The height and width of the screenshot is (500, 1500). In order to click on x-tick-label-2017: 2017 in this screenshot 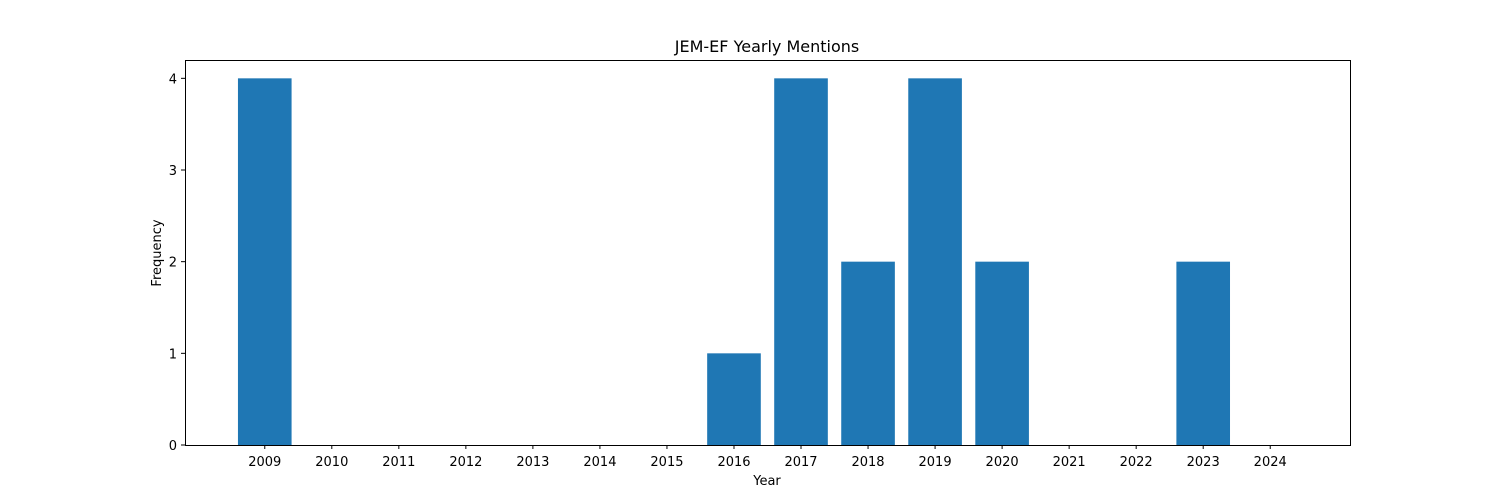, I will do `click(800, 462)`.